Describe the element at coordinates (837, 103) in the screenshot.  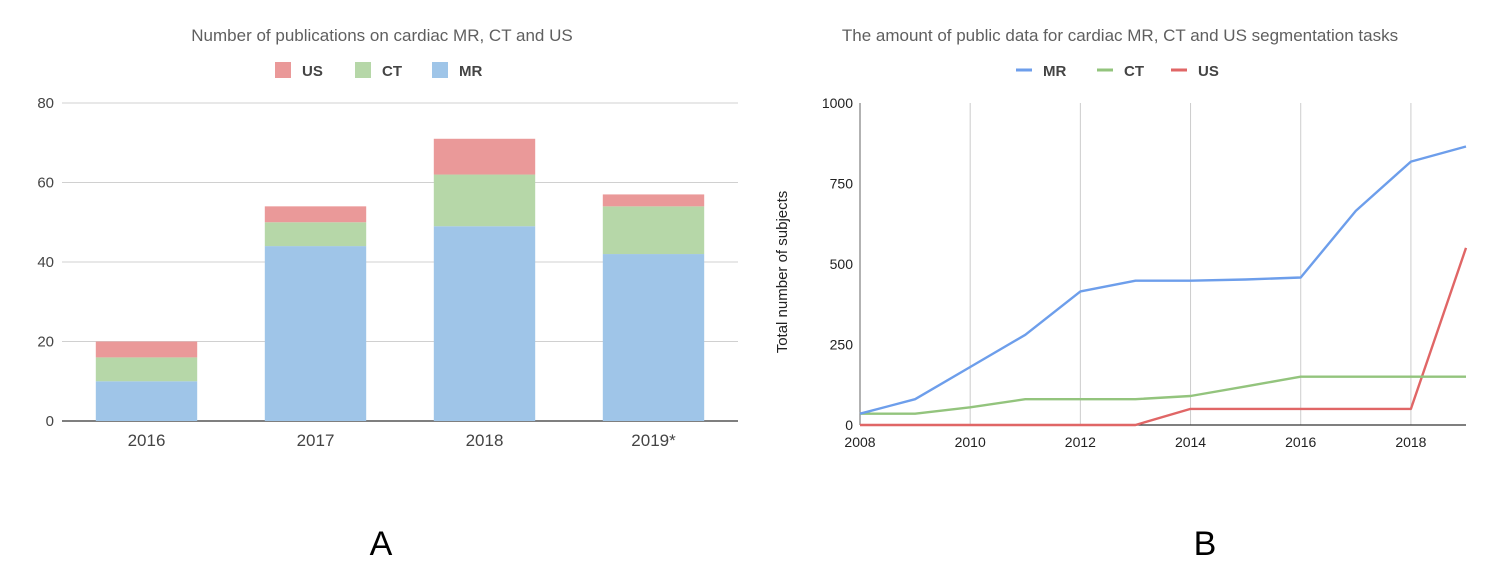
I see `y-tick-label-1000: 1000` at that location.